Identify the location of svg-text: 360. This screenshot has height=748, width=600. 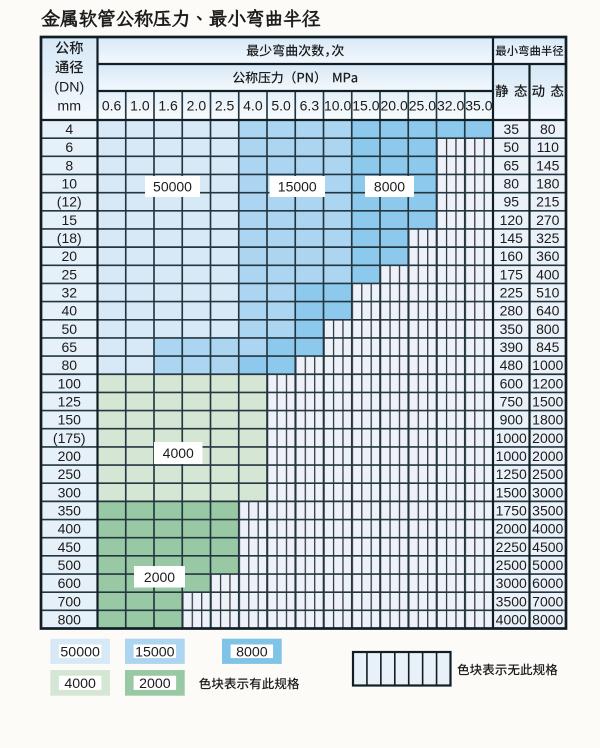
(548, 256).